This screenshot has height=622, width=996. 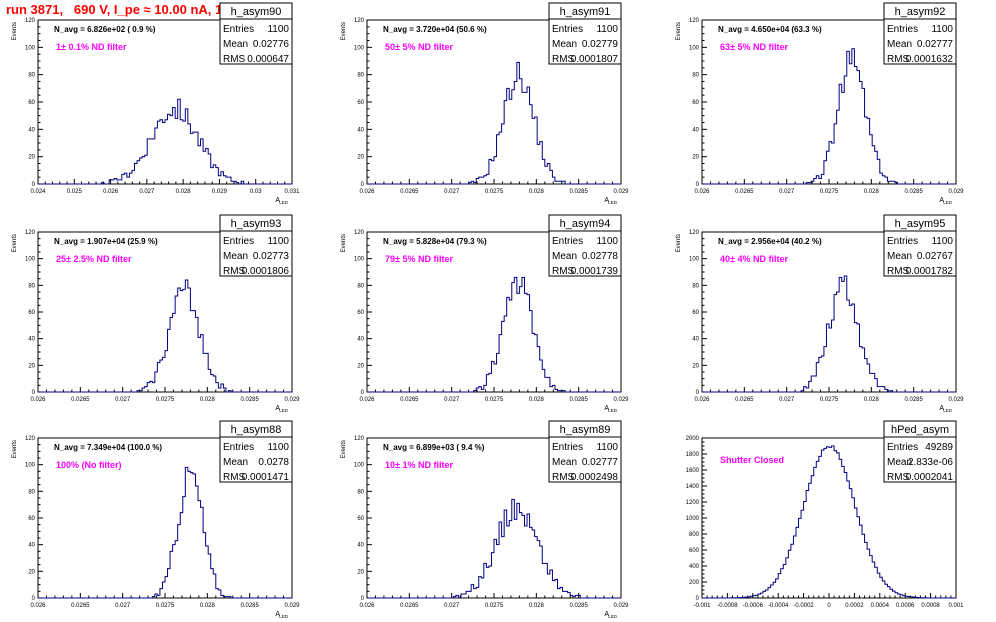 I want to click on stats-value: 0.02767, so click(x=935, y=256).